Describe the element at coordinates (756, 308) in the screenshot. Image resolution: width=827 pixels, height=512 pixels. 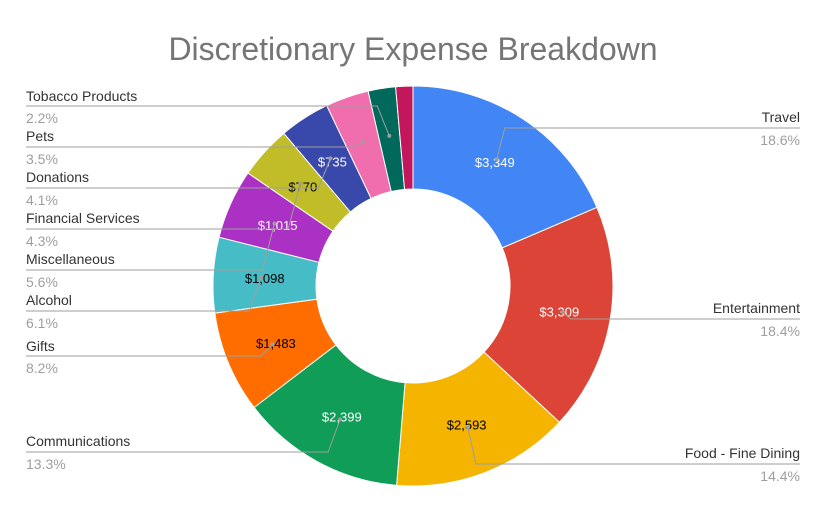
I see `outer-label-name: Entertainment` at that location.